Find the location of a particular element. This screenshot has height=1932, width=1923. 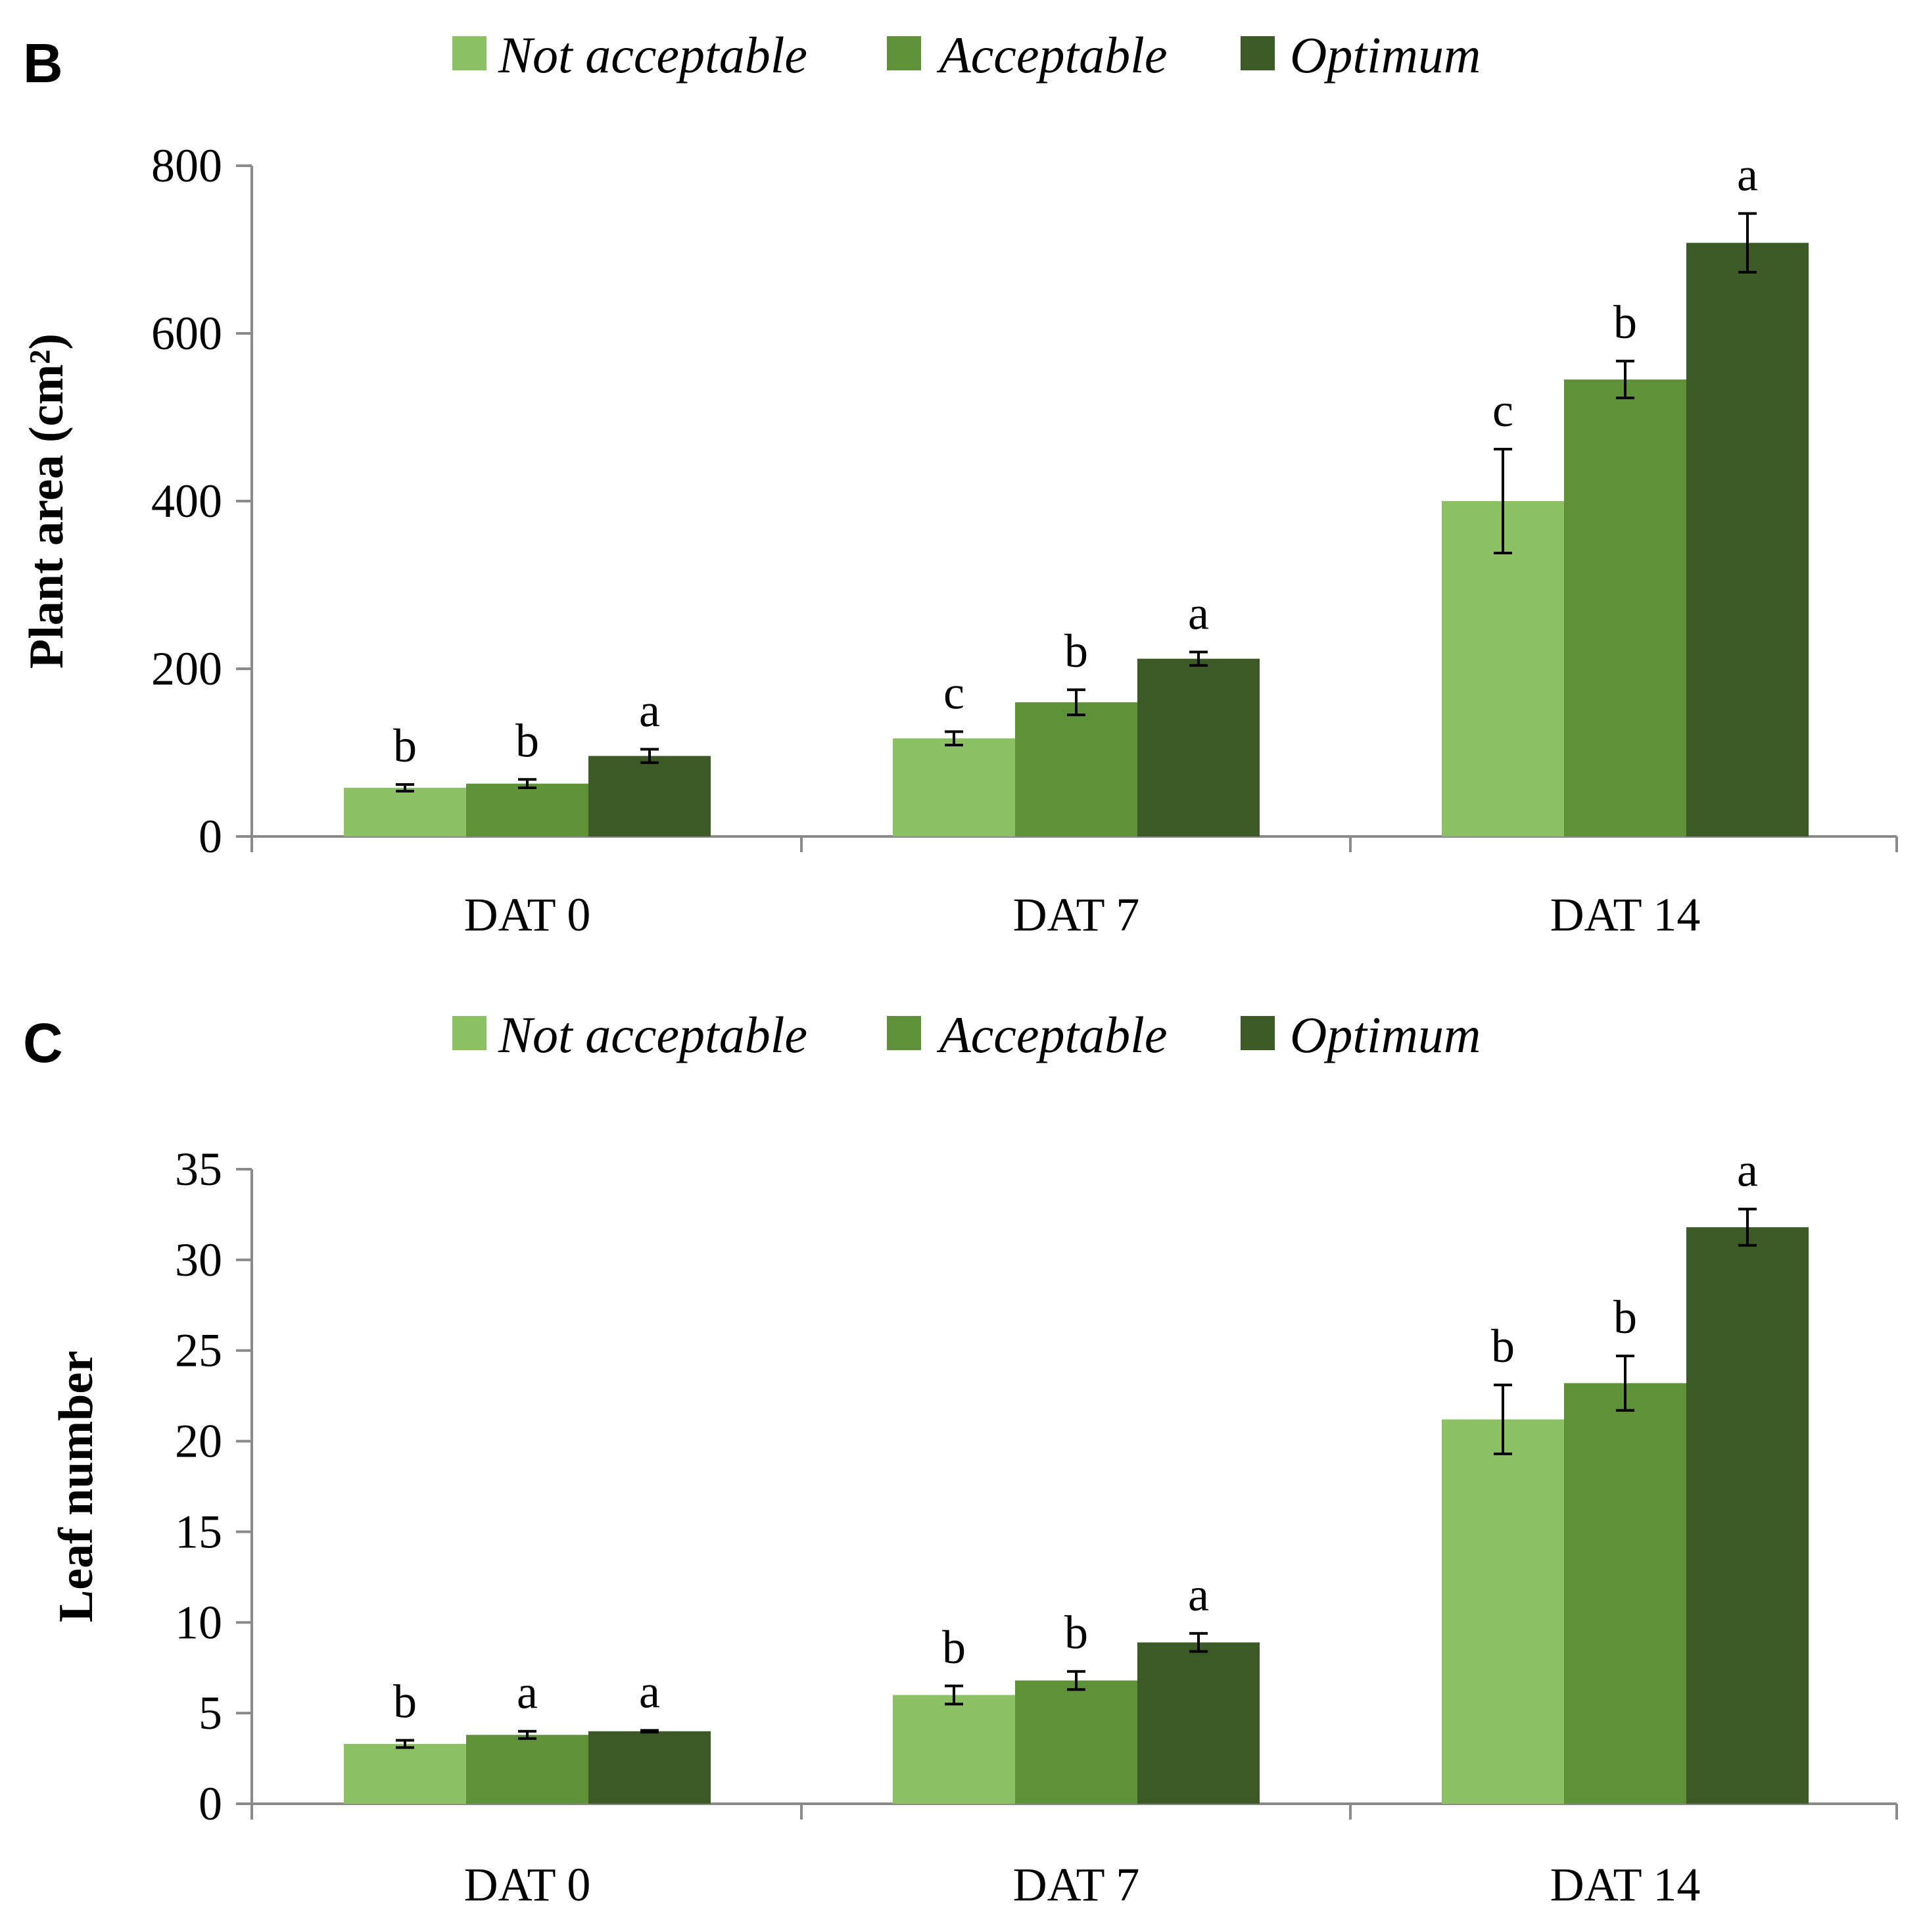

y-tick-label: 200 is located at coordinates (186, 668).